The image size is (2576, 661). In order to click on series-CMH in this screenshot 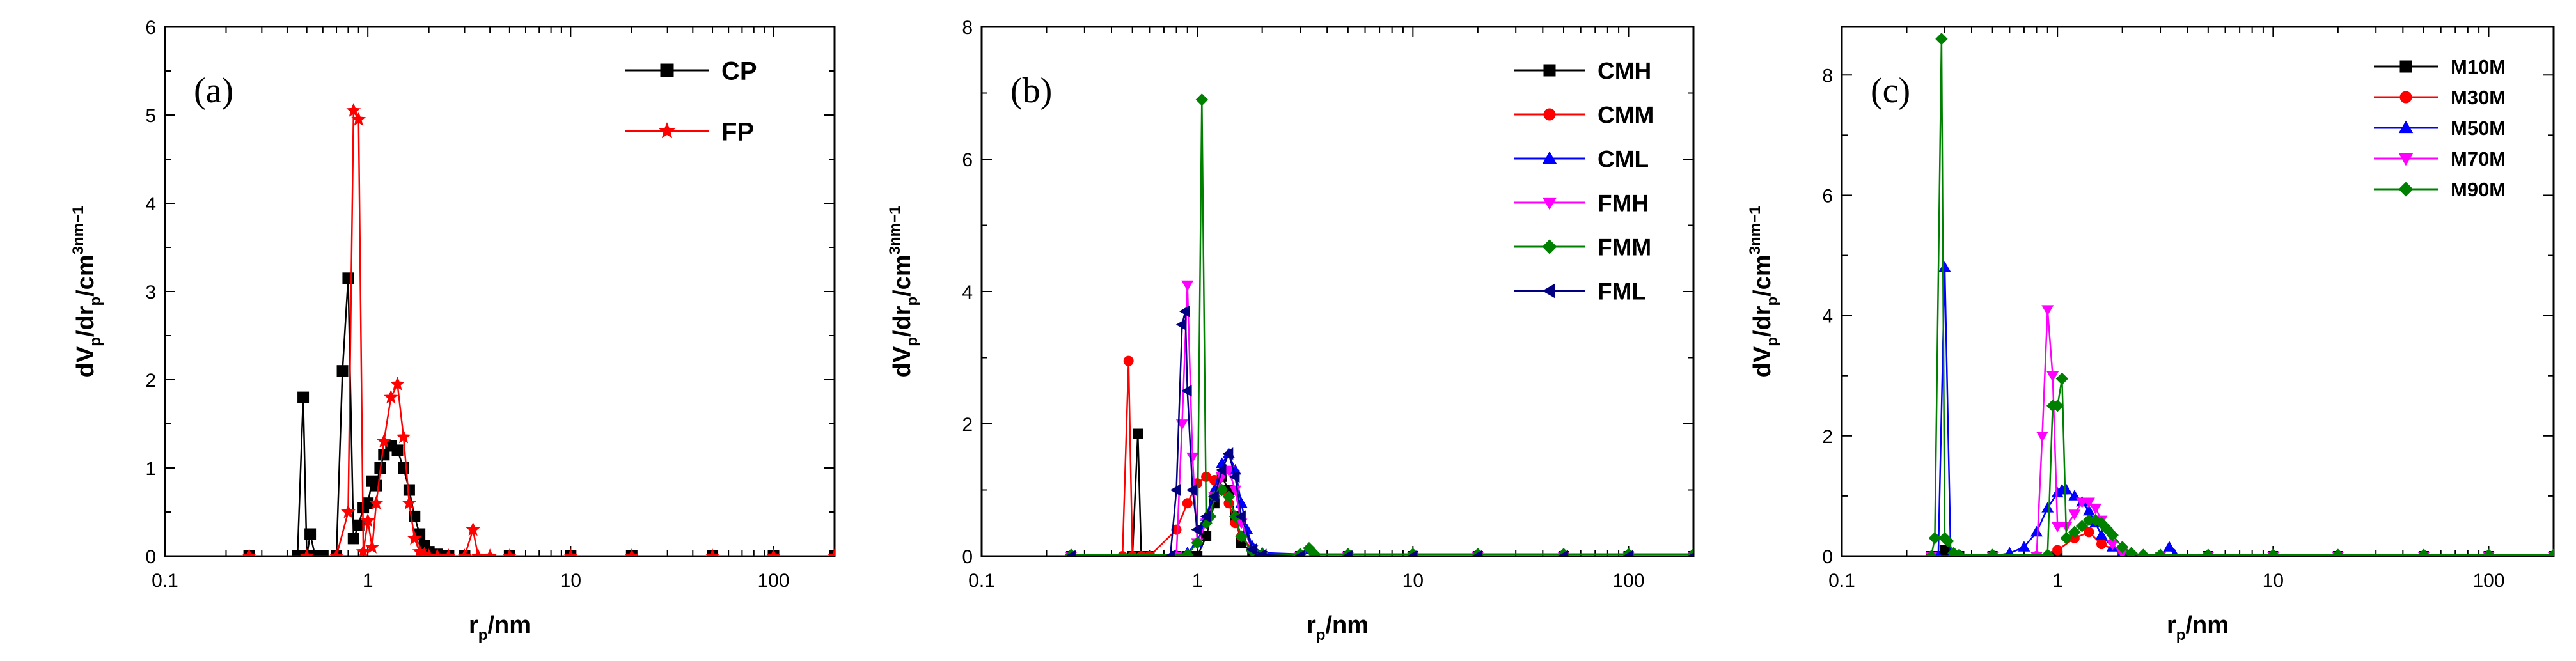, I will do `click(1379, 492)`.